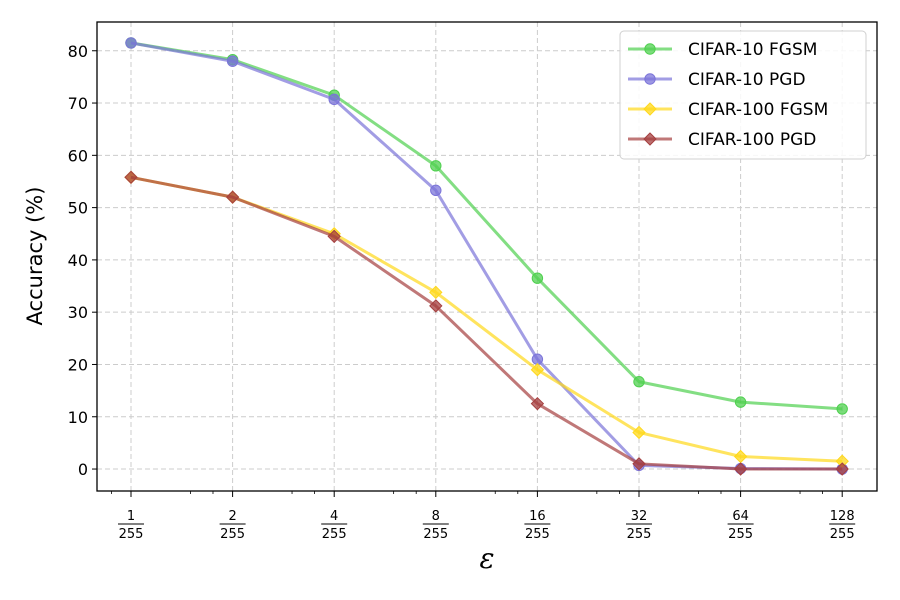 This screenshot has height=600, width=900. I want to click on legend-entry: CIFAR-10 PGD, so click(717, 80).